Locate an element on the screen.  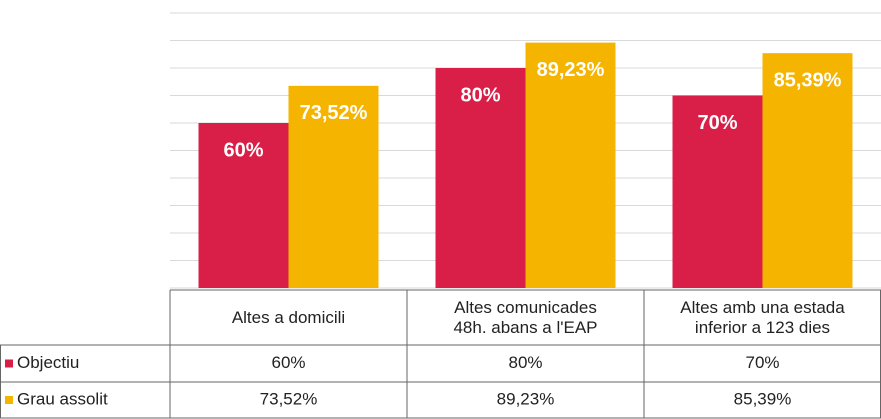
x-tick-label: Altes comunicades 48h. abans a l'EAP is located at coordinates (525, 317).